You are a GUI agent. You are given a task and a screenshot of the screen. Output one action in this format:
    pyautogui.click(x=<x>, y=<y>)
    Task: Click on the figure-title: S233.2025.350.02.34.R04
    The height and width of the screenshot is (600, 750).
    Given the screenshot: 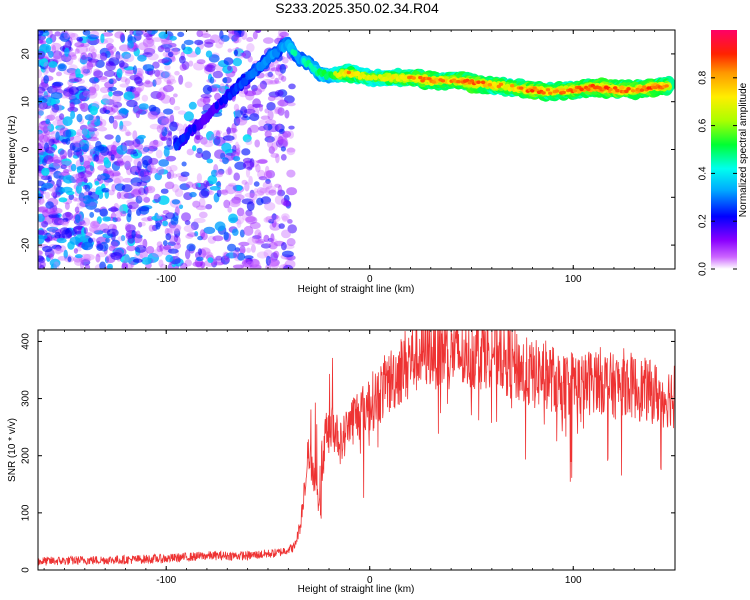 What is the action you would take?
    pyautogui.click(x=357, y=8)
    